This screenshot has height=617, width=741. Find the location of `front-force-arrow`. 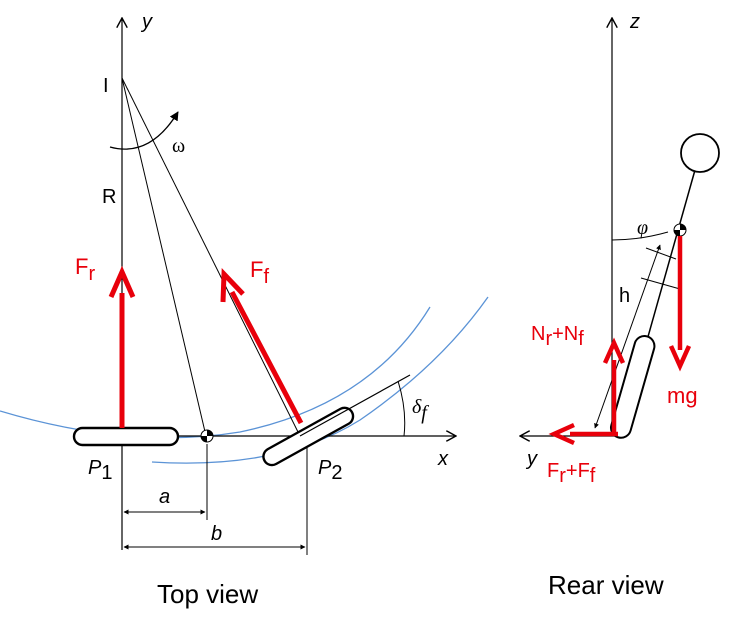

front-force-arrow is located at coordinates (266, 357).